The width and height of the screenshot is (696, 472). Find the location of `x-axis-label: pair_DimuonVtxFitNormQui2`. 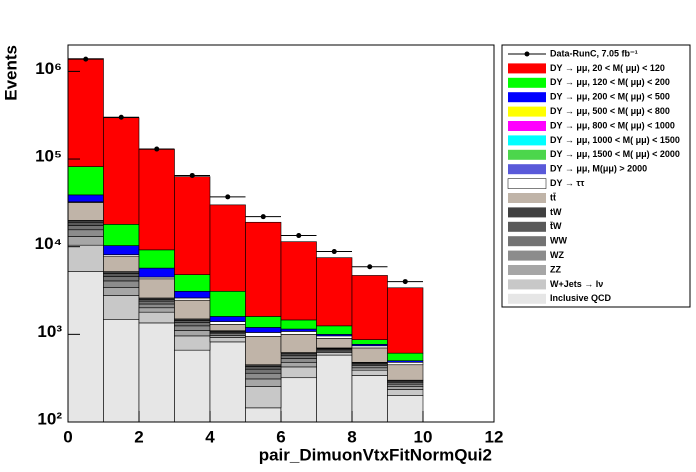

x-axis-label: pair_DimuonVtxFitNormQui2 is located at coordinates (375, 454).